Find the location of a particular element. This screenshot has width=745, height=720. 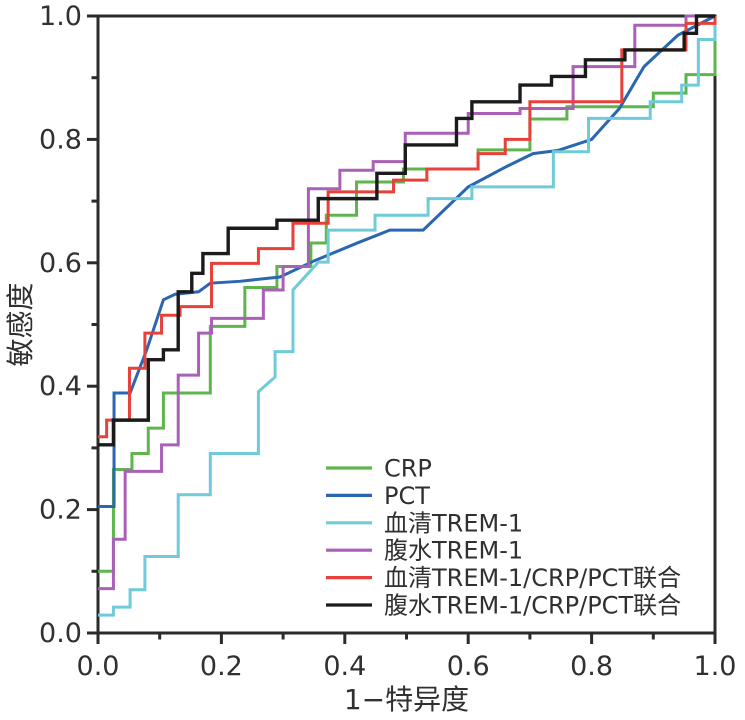

legend-item: 腹水TREM-1 is located at coordinates (424, 551).